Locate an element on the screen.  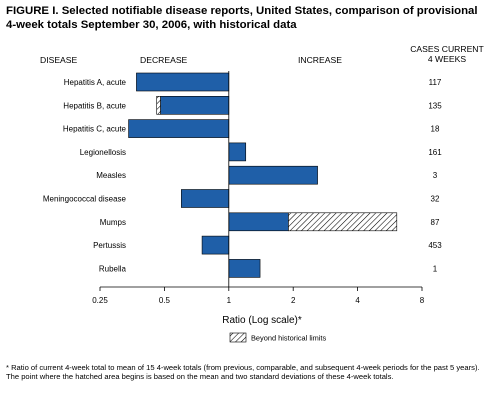
x-tick-label-5: 8 is located at coordinates (422, 300).